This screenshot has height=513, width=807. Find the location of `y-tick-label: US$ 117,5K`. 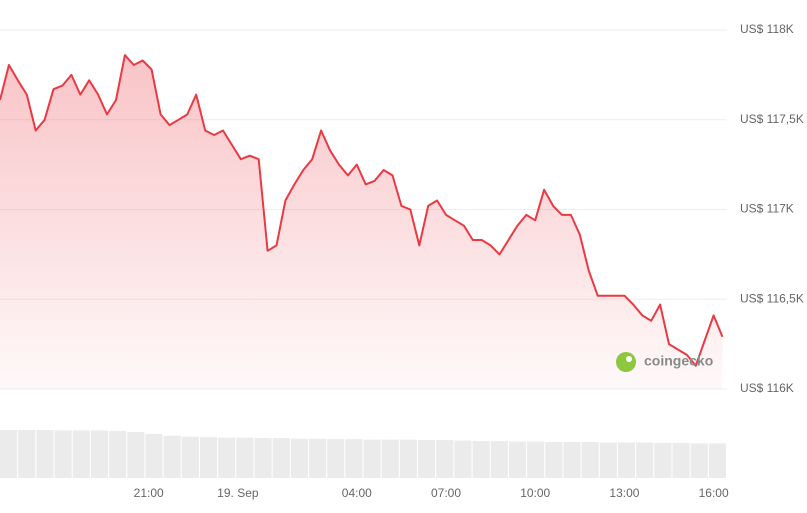

y-tick-label: US$ 117,5K is located at coordinates (772, 119).